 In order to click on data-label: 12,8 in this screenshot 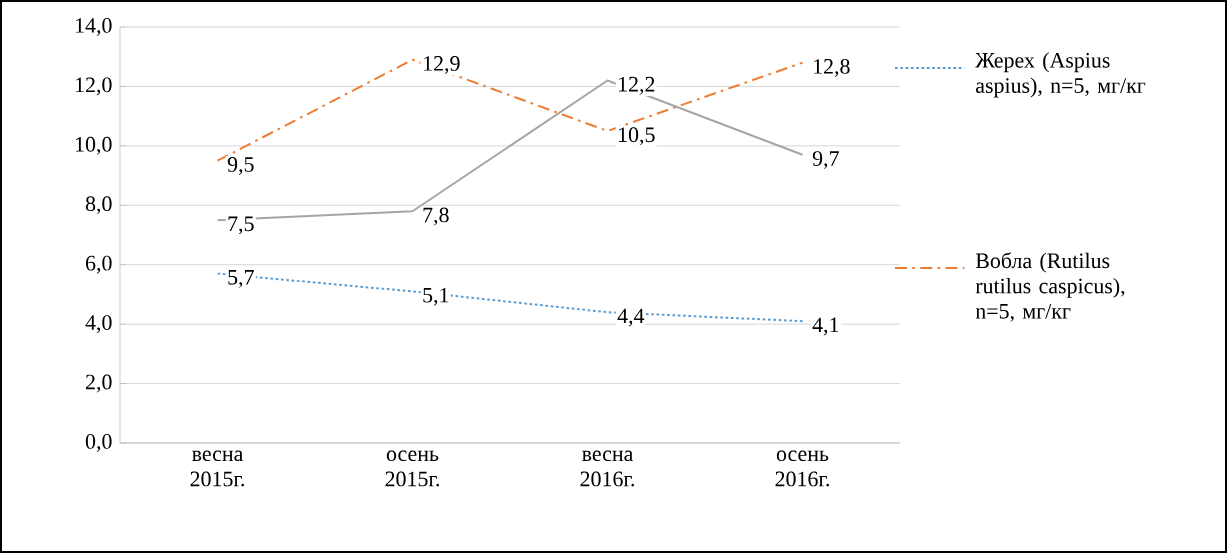, I will do `click(832, 68)`.